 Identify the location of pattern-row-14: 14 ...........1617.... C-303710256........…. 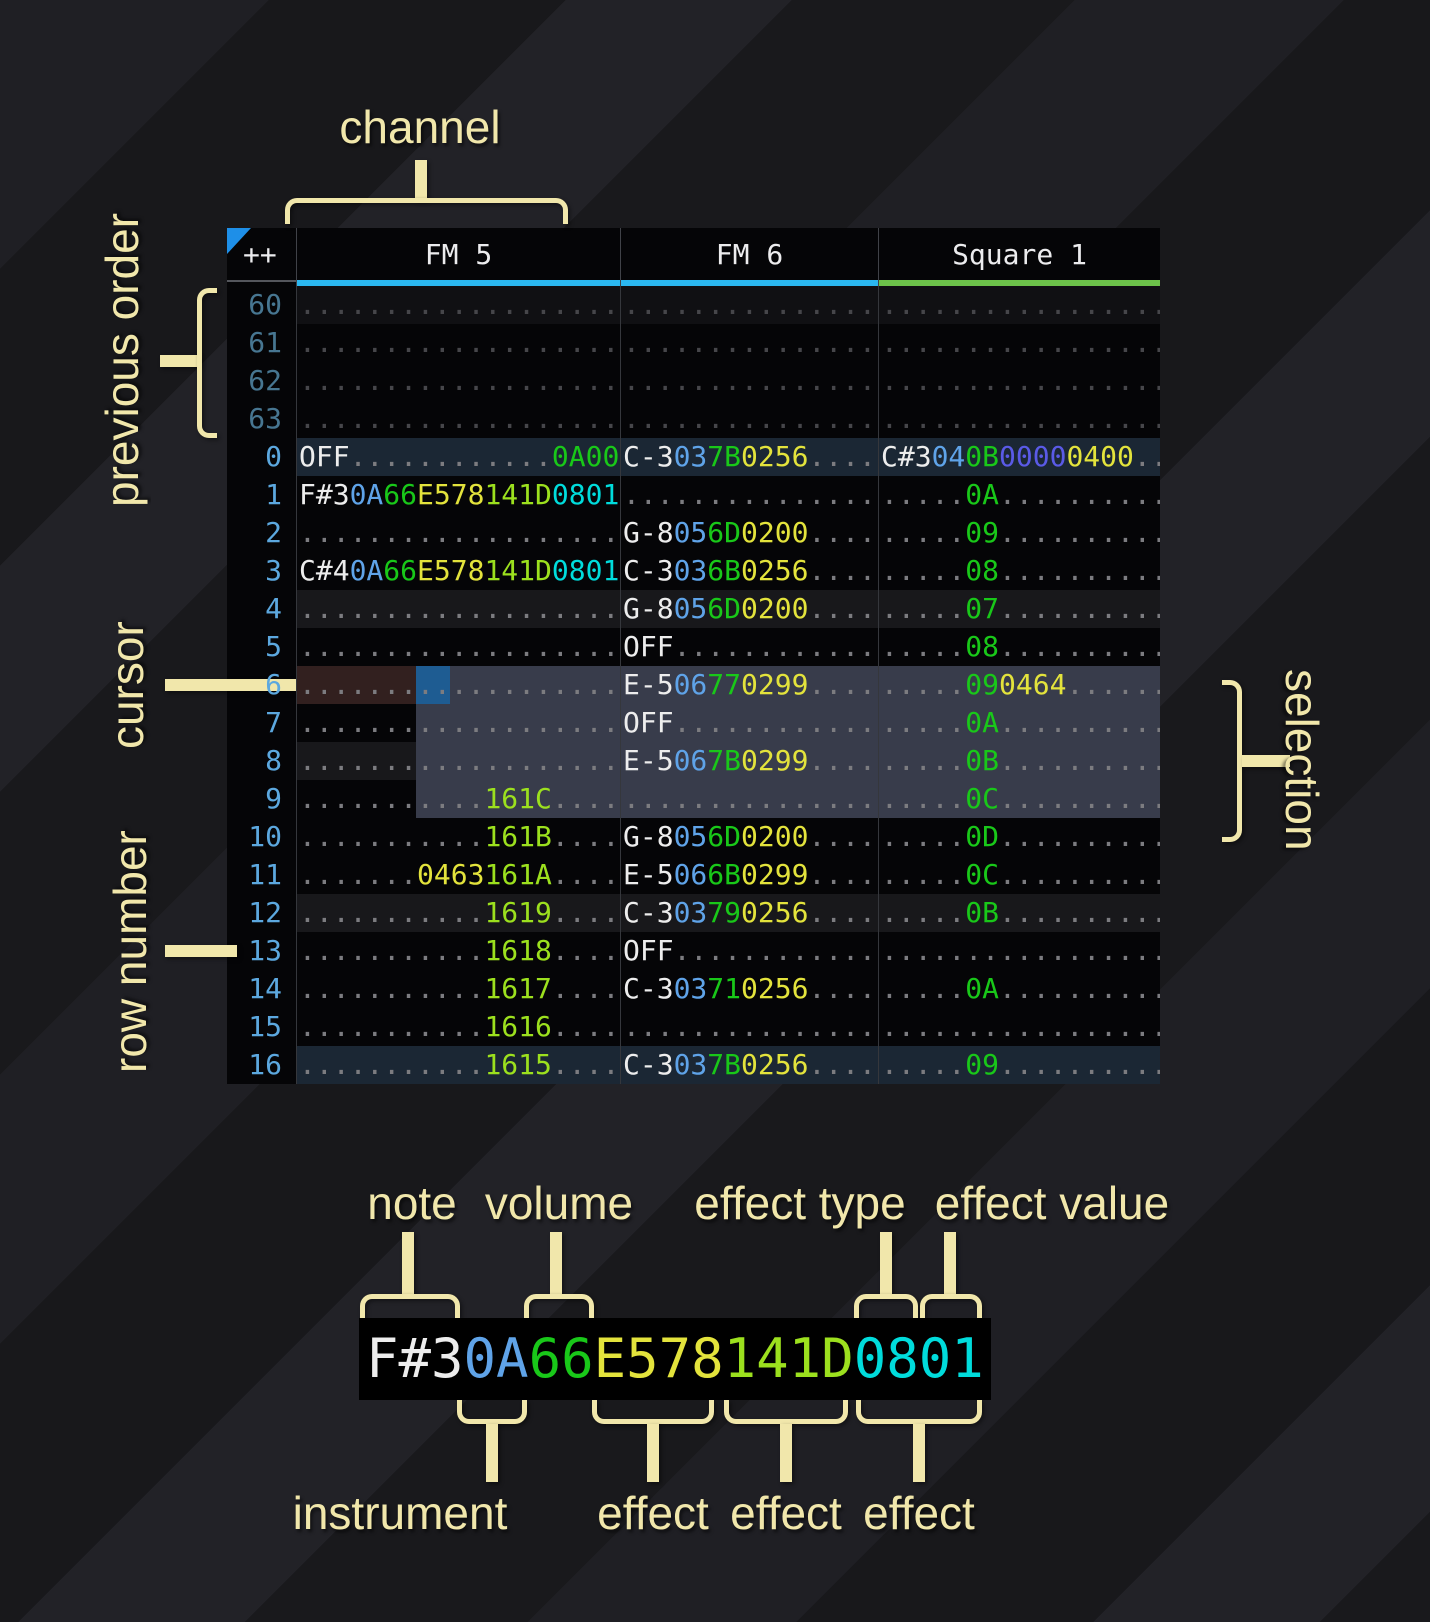
(693, 989).